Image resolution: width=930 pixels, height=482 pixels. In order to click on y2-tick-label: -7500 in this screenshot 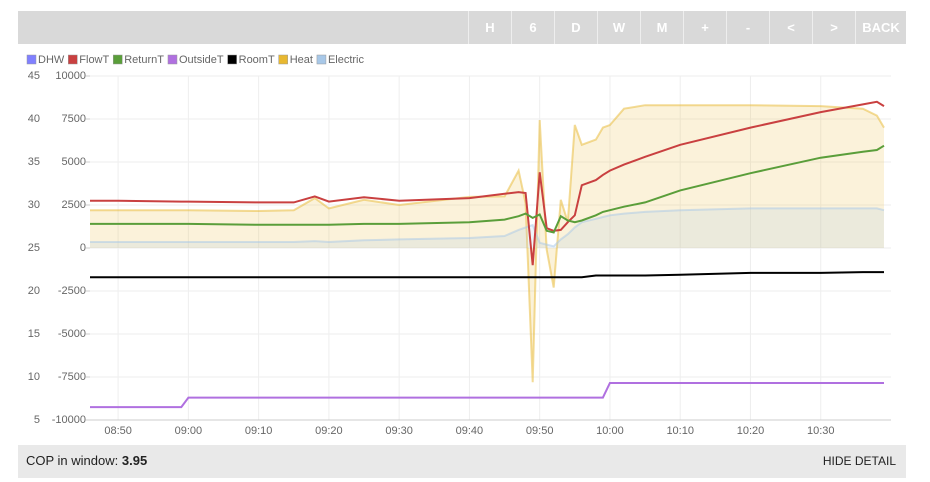, I will do `click(72, 377)`.